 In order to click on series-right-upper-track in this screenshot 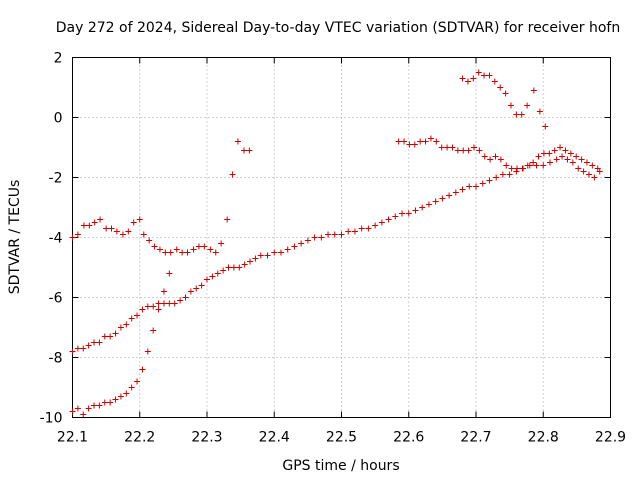, I will do `click(498, 153)`.